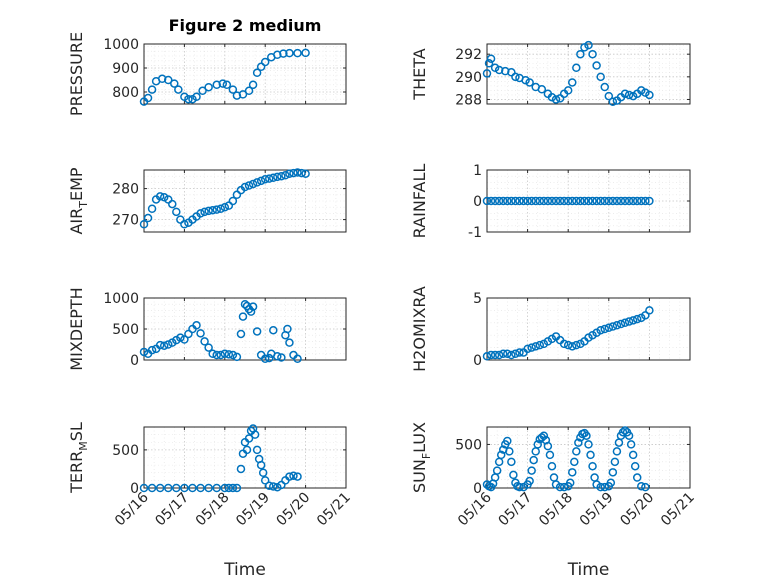 This screenshot has width=778, height=583. Describe the element at coordinates (207, 201) in the screenshot. I see `subplot-air_temp: 270 280 AIRTEMP` at that location.